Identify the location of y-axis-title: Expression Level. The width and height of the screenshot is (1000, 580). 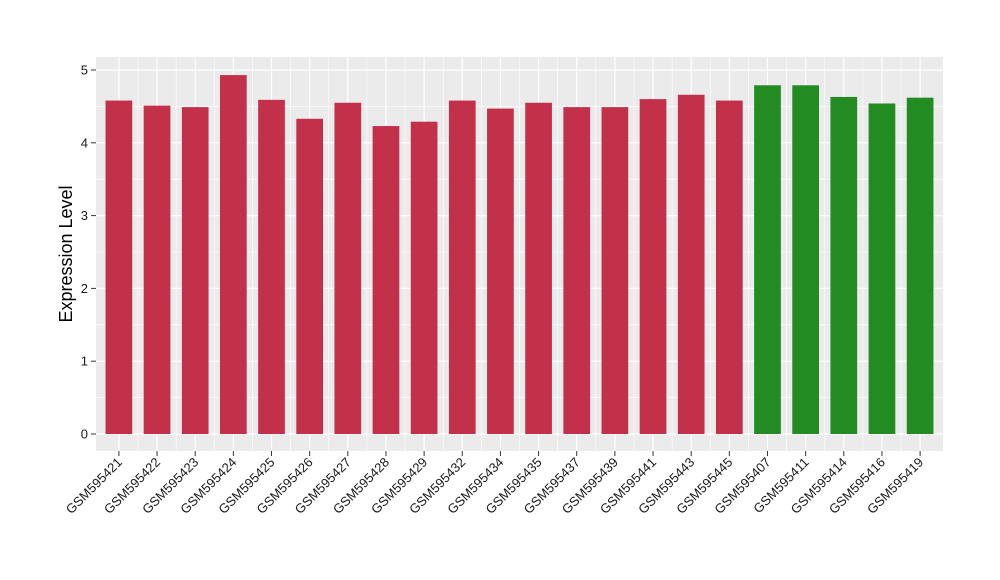
(66, 253).